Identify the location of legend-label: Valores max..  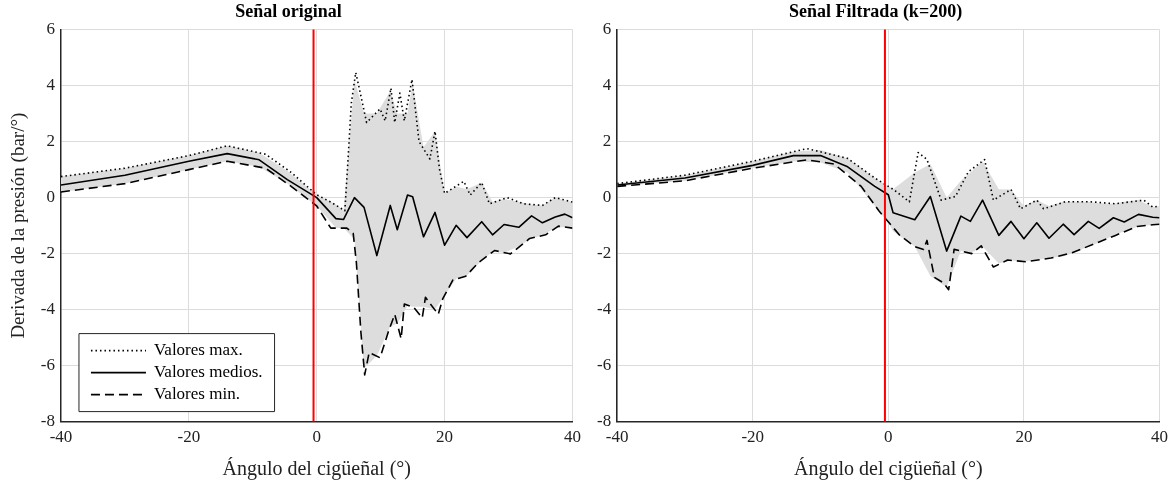
(198, 350).